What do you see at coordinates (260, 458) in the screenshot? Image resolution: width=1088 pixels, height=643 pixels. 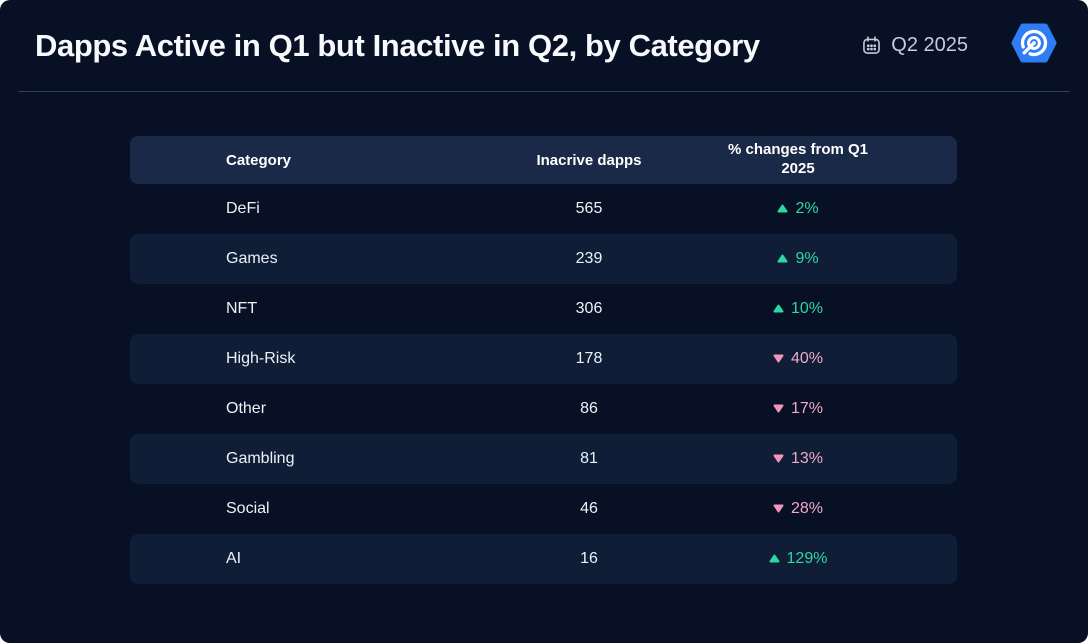 I see `category-cell: Gambling` at bounding box center [260, 458].